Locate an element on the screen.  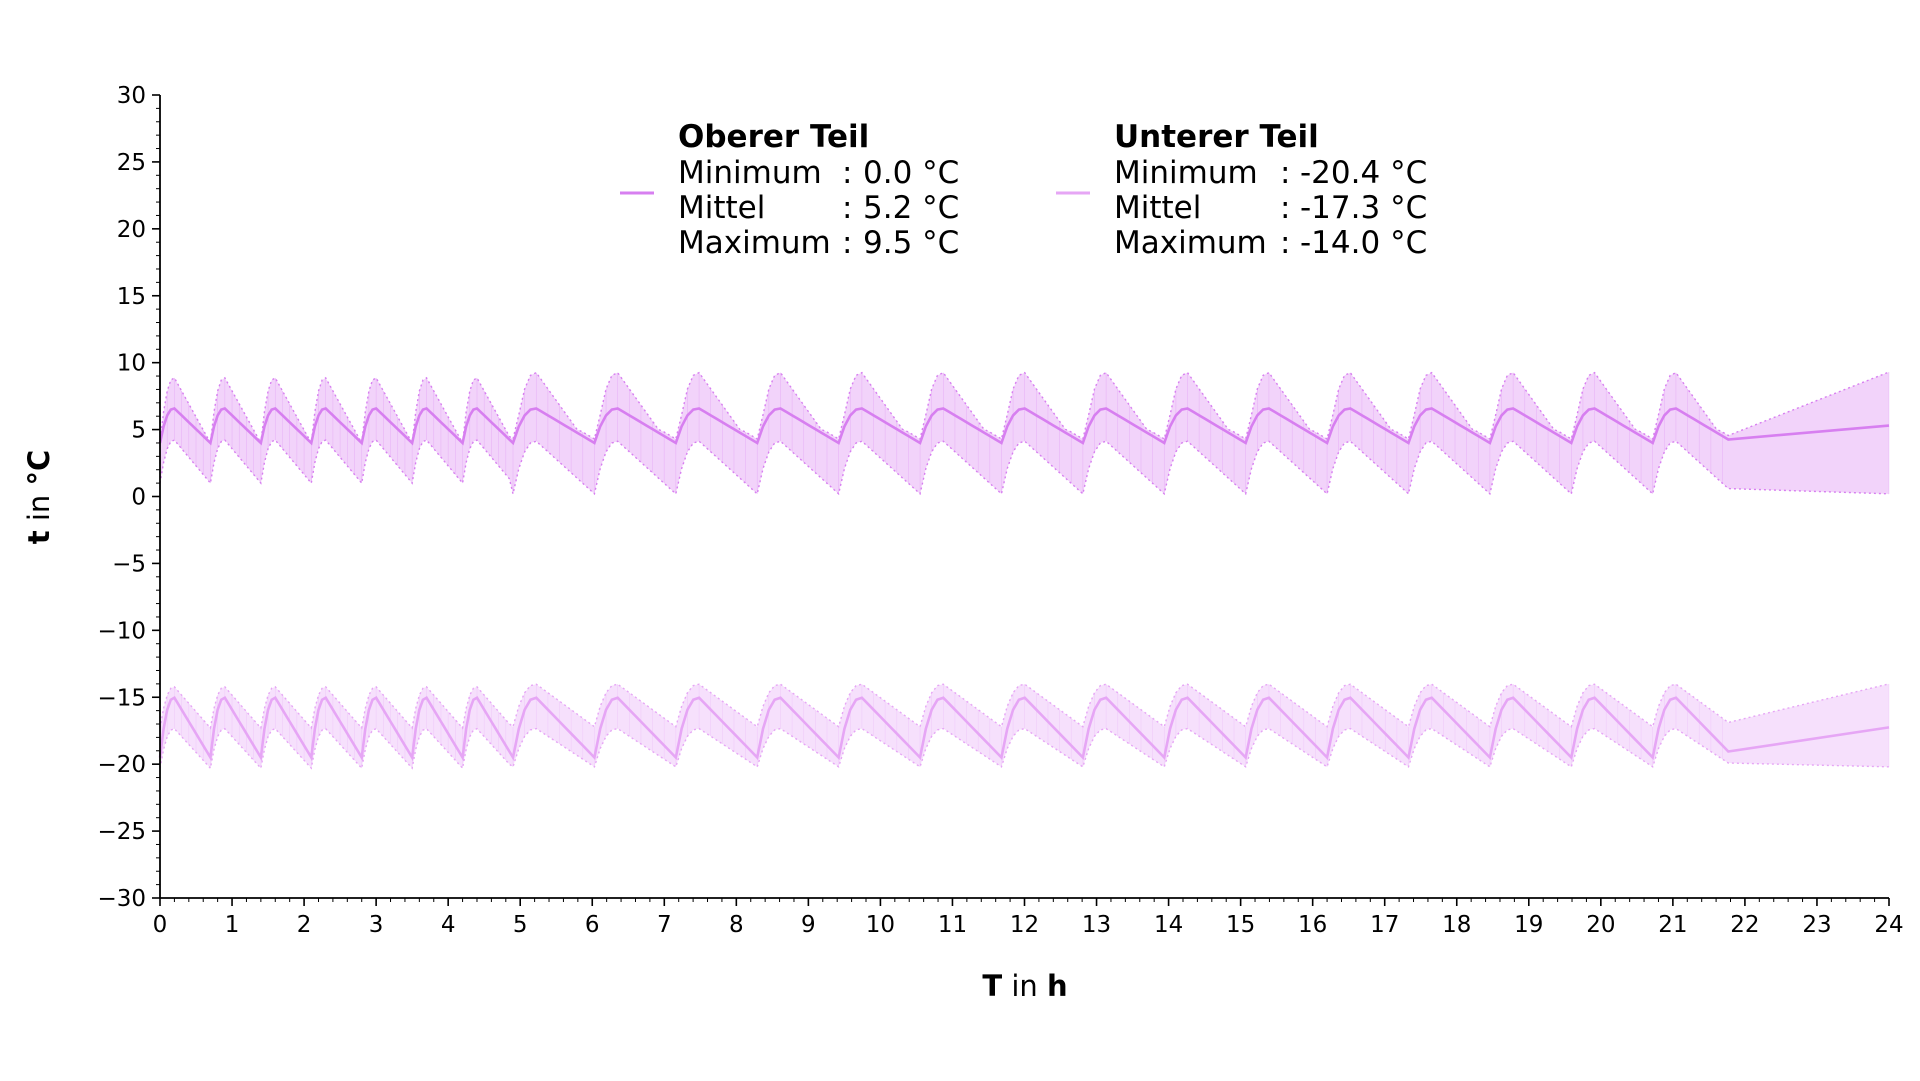
y-tick-label: 10 is located at coordinates (131, 364).